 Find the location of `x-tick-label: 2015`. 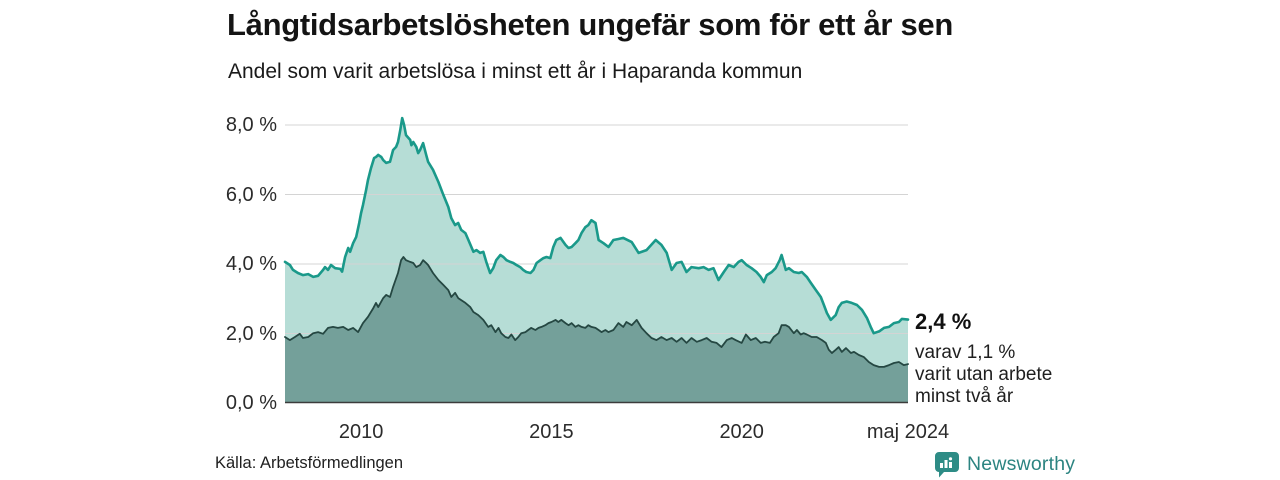

x-tick-label: 2015 is located at coordinates (551, 432).